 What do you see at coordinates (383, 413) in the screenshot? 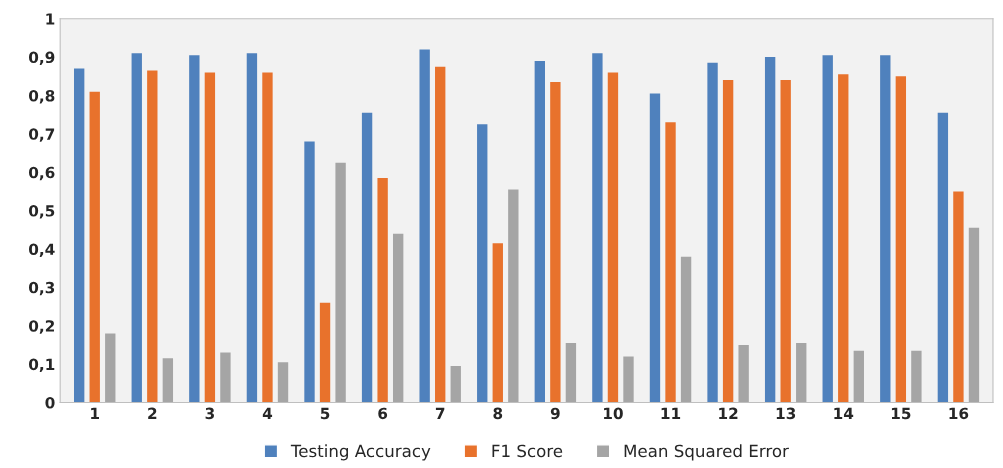
I see `x-tick-label: 6` at bounding box center [383, 413].